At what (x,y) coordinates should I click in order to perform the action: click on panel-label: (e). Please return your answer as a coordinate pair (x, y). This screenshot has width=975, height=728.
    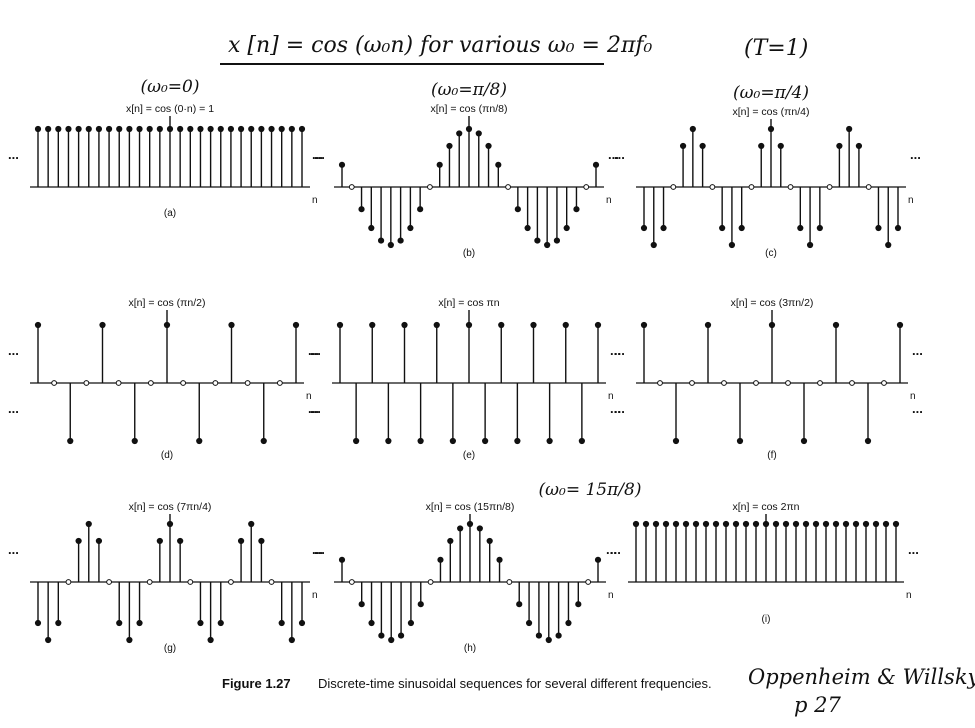
    Looking at the image, I should click on (469, 455).